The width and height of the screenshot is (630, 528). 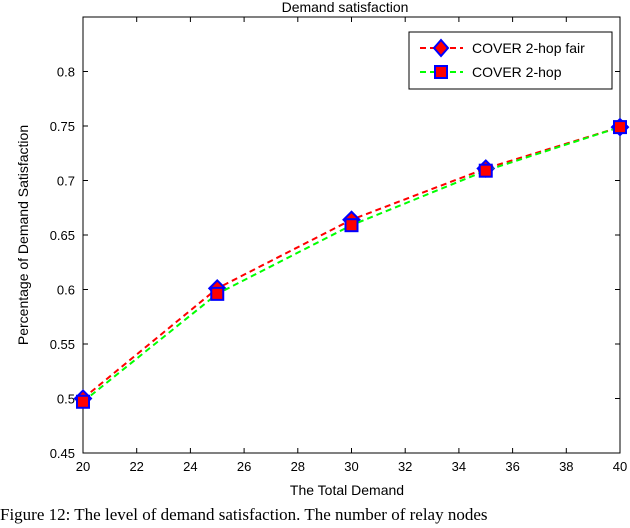 What do you see at coordinates (62, 344) in the screenshot?
I see `y-tick-label: 0.55` at bounding box center [62, 344].